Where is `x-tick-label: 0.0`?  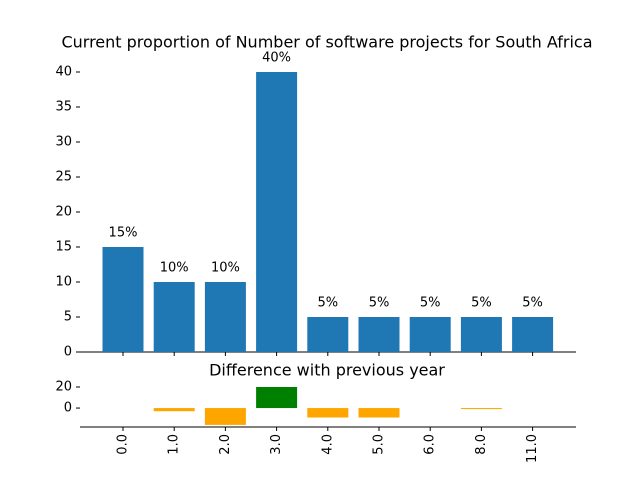 x-tick-label: 0.0 is located at coordinates (123, 444).